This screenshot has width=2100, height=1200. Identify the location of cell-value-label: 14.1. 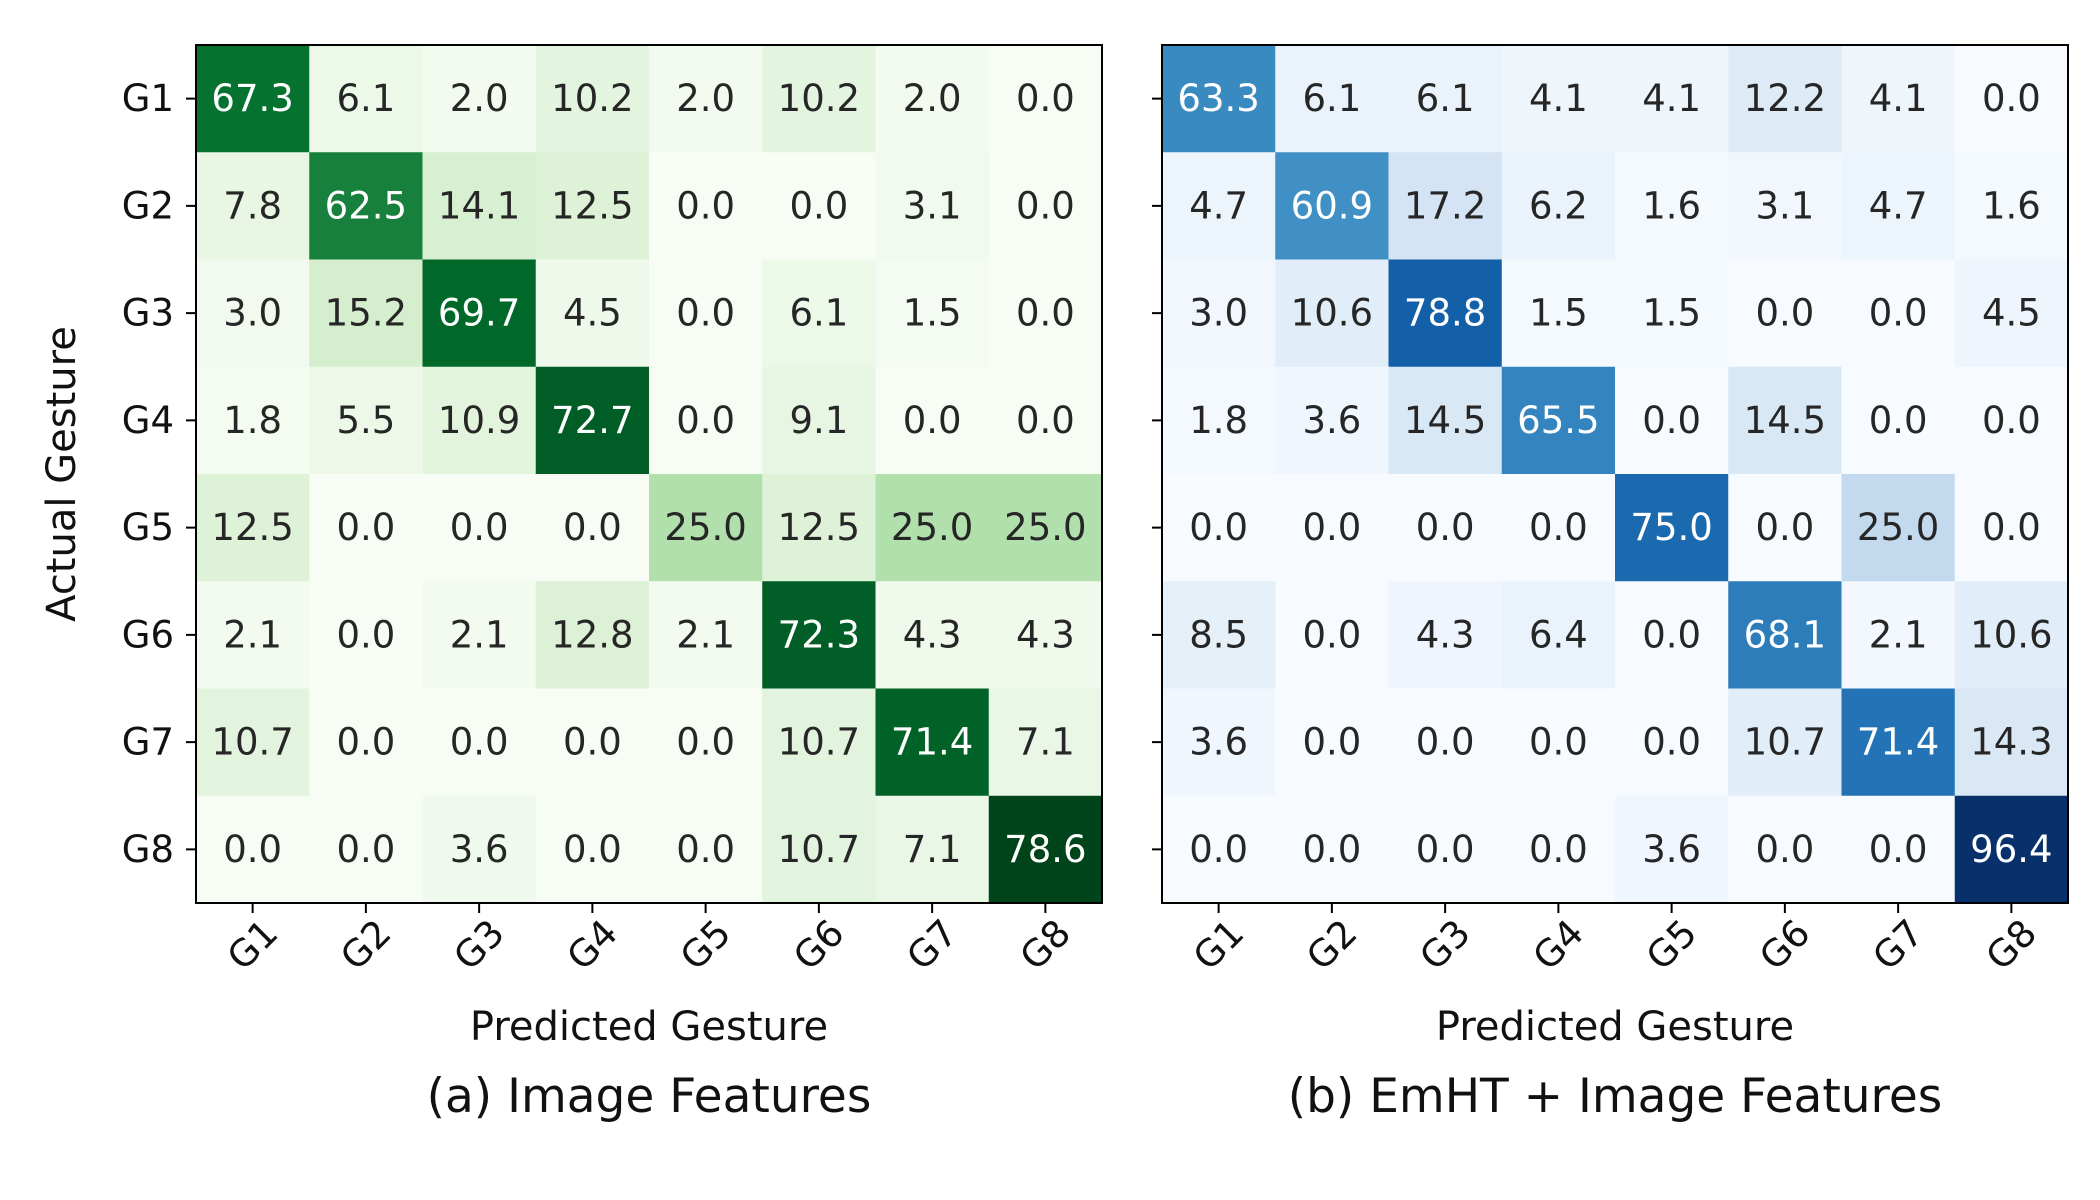
(479, 205).